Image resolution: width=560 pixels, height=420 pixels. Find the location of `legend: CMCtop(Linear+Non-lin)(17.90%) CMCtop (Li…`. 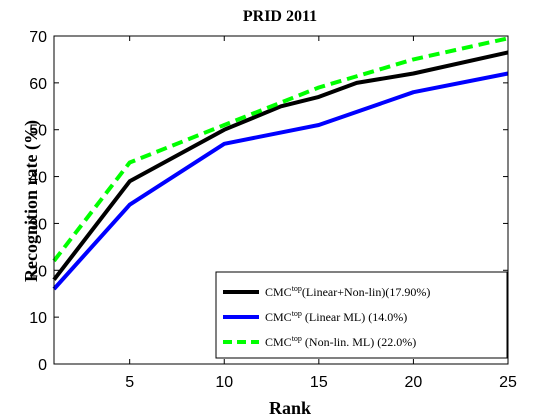

legend: CMCtop(Linear+Non-lin)(17.90%) CMCtop (Li… is located at coordinates (361, 315).